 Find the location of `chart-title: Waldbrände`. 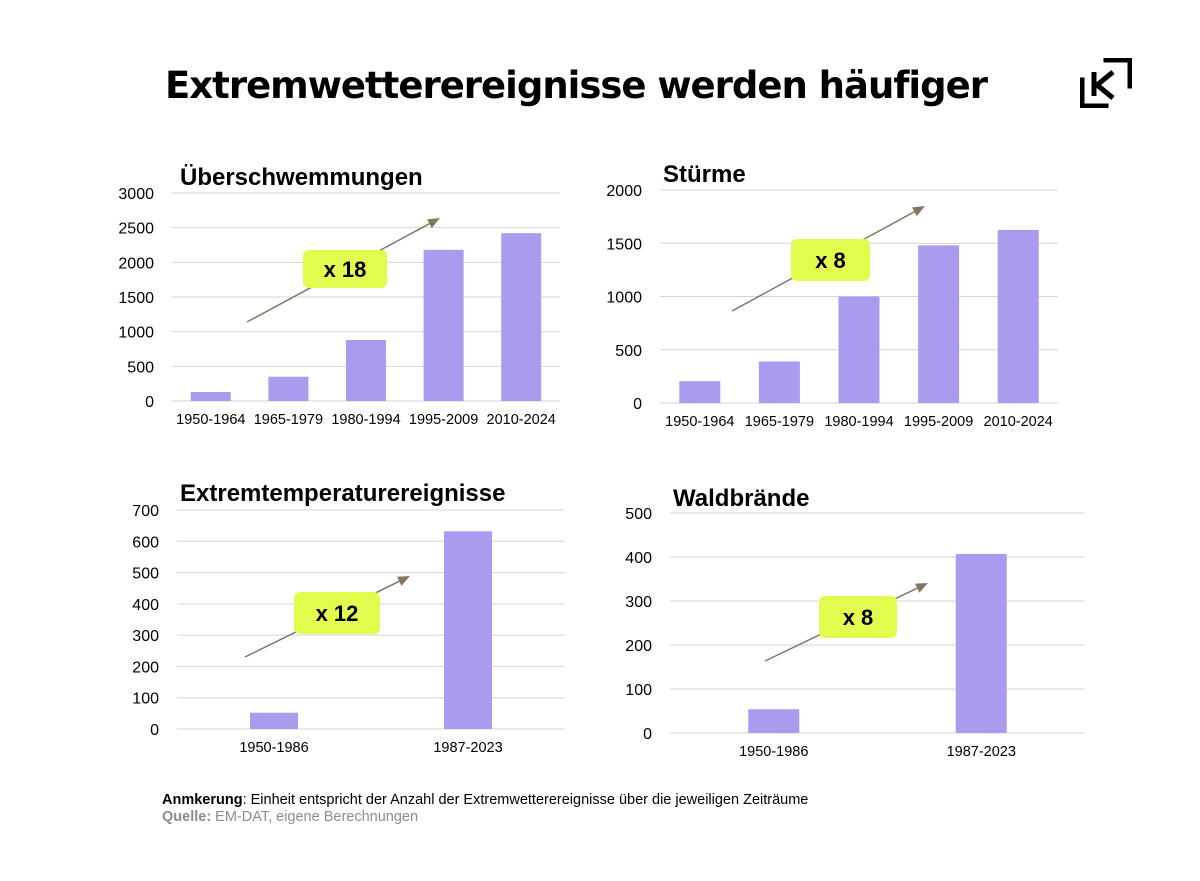

chart-title: Waldbrände is located at coordinates (741, 498).